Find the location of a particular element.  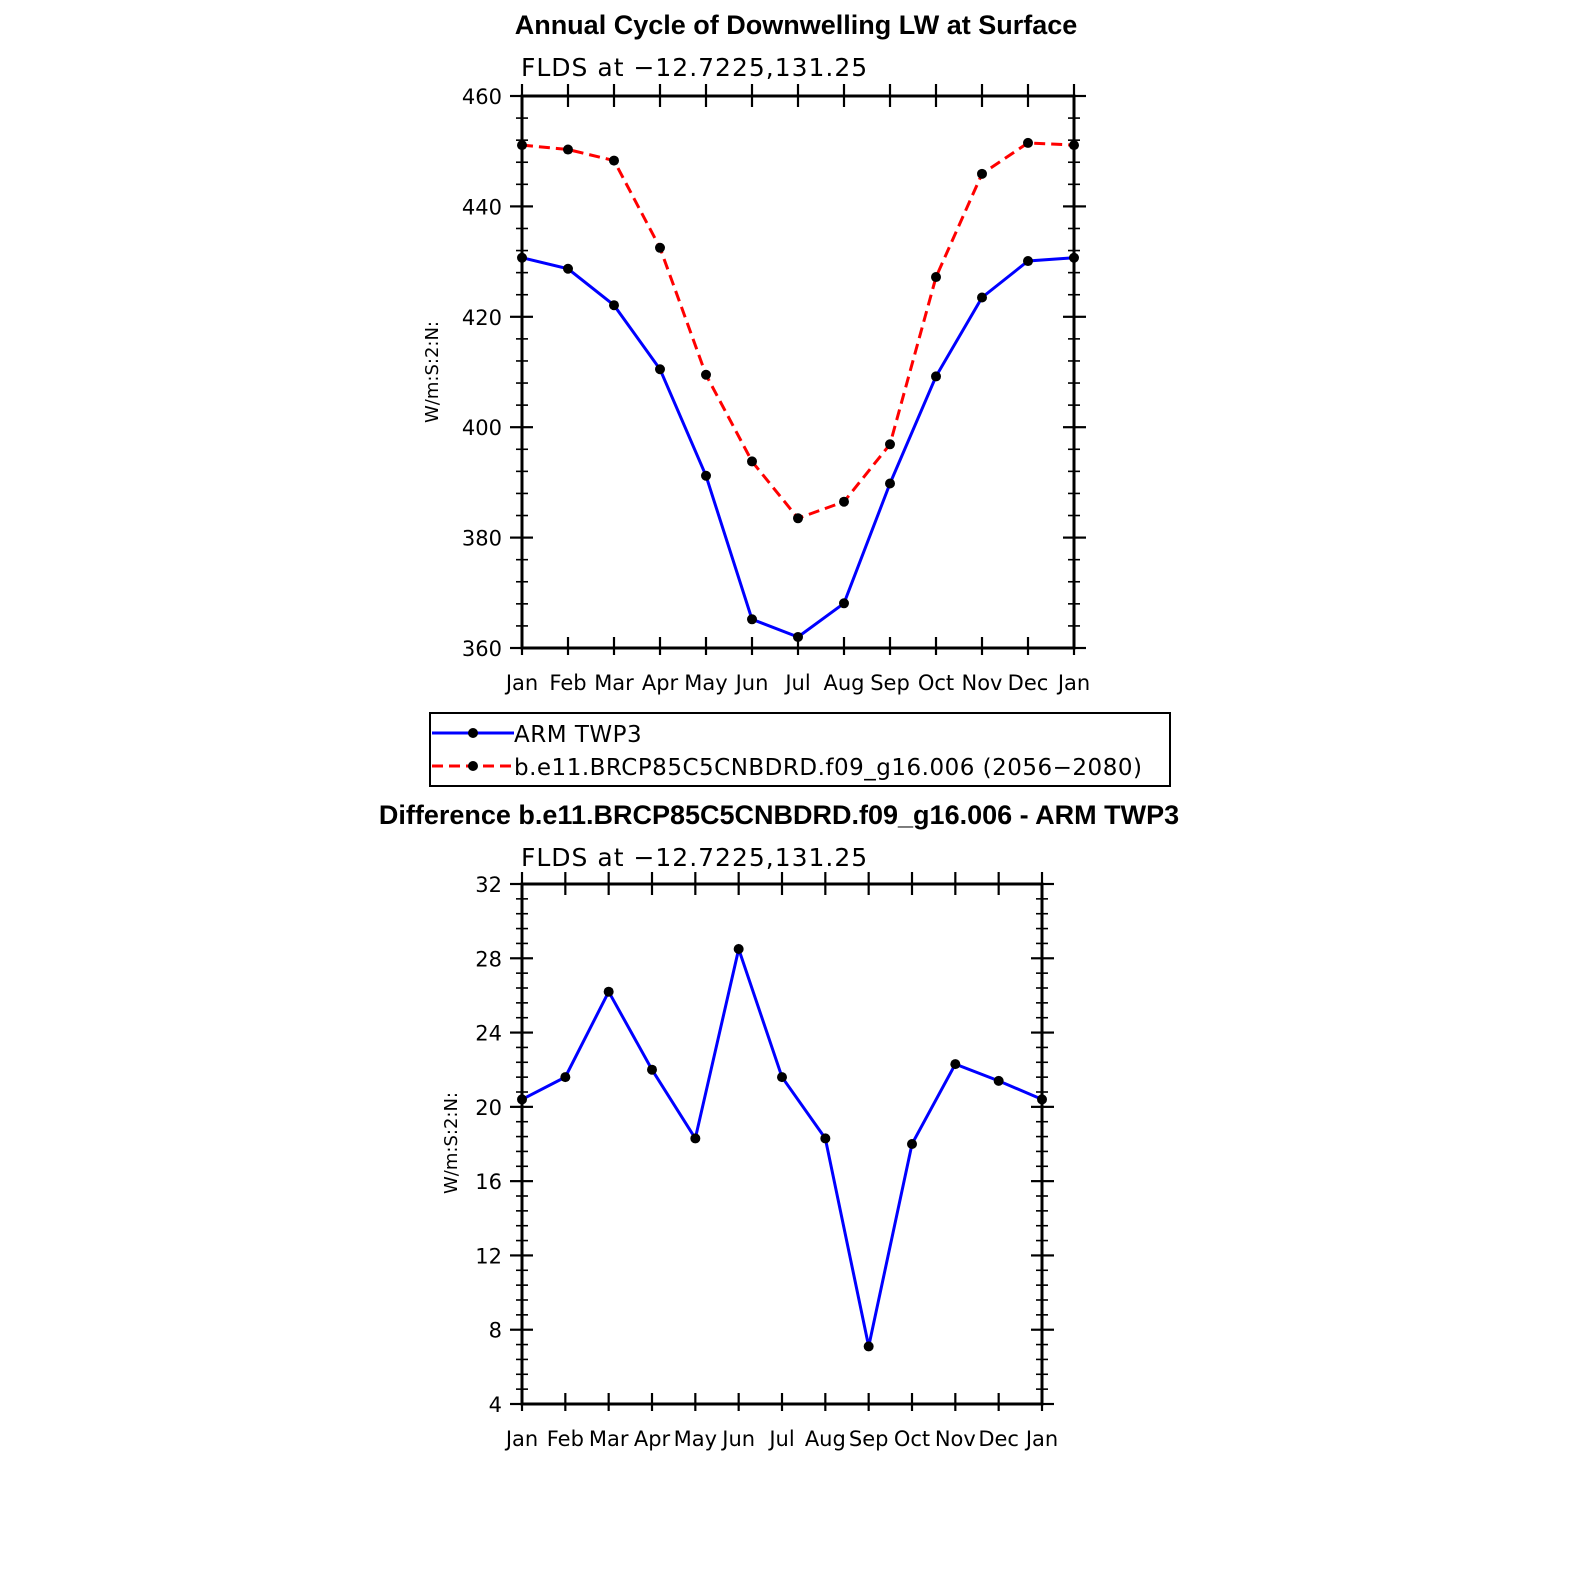

y-tick-label: 24 is located at coordinates (488, 1034).